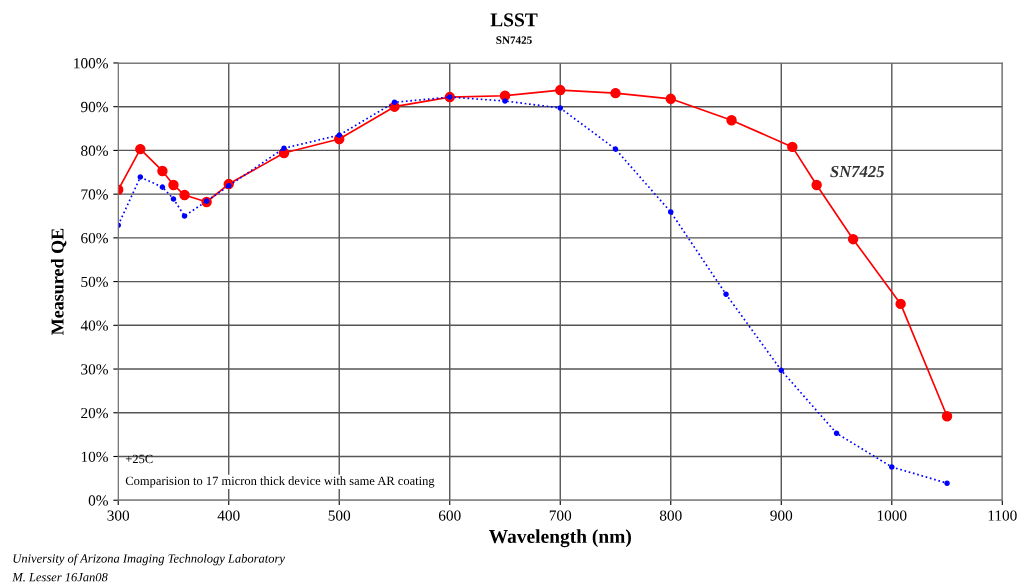  What do you see at coordinates (94, 150) in the screenshot?
I see `y-tick-label: 80%` at bounding box center [94, 150].